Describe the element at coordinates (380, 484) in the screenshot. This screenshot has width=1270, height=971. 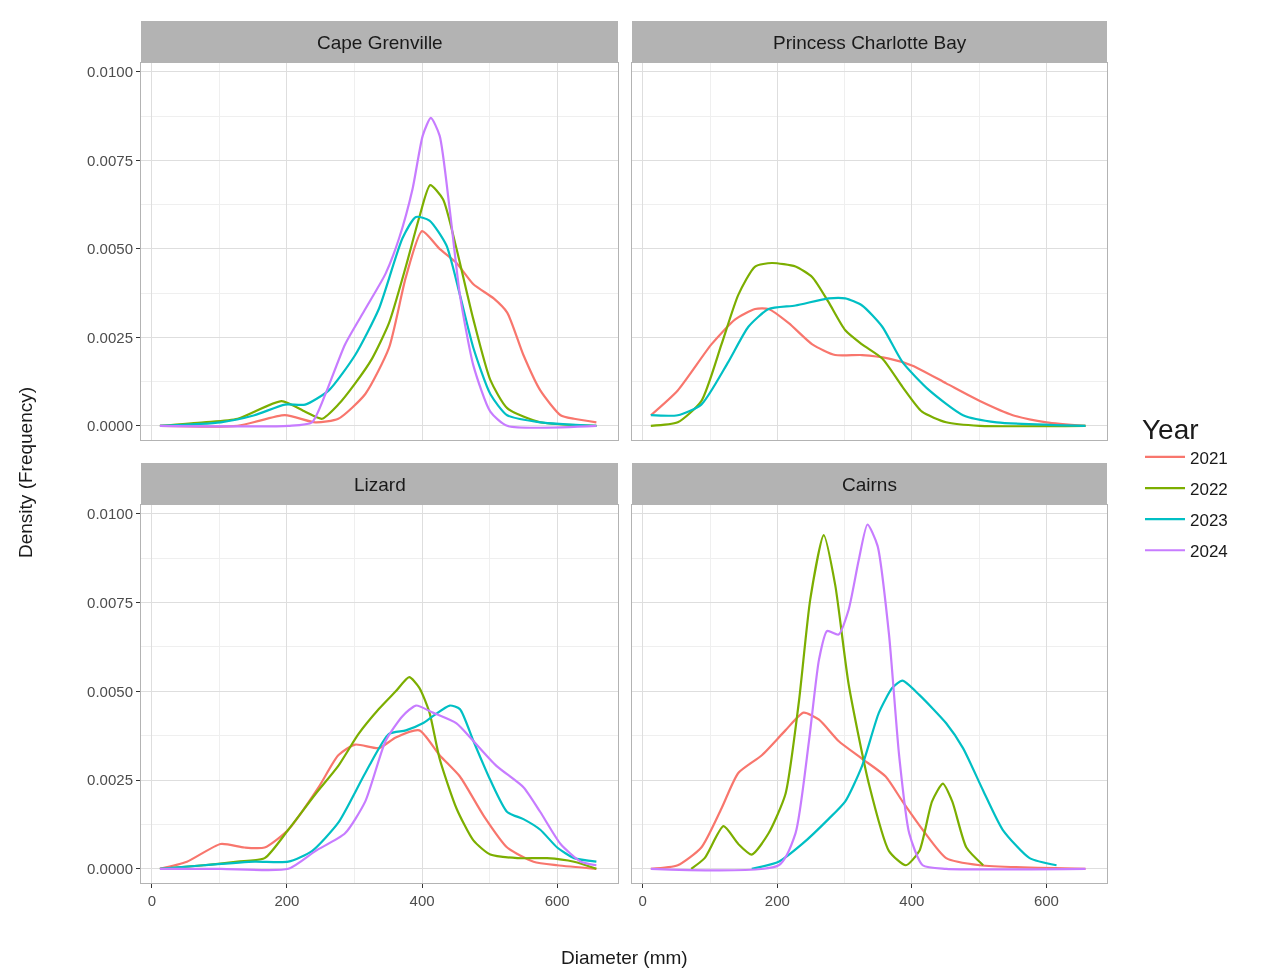
I see `chart-title: Lizard` at that location.